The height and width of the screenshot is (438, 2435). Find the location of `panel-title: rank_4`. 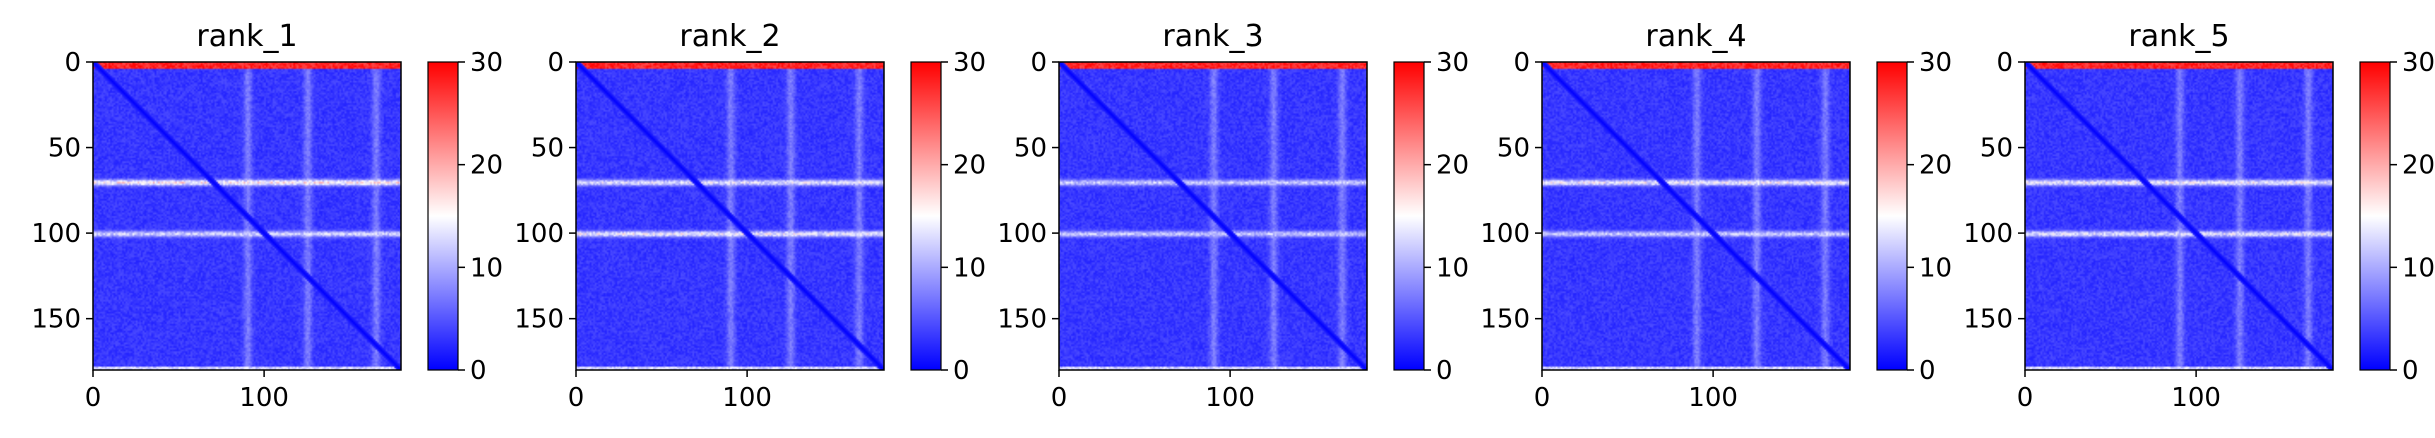

panel-title: rank_4 is located at coordinates (1695, 36).